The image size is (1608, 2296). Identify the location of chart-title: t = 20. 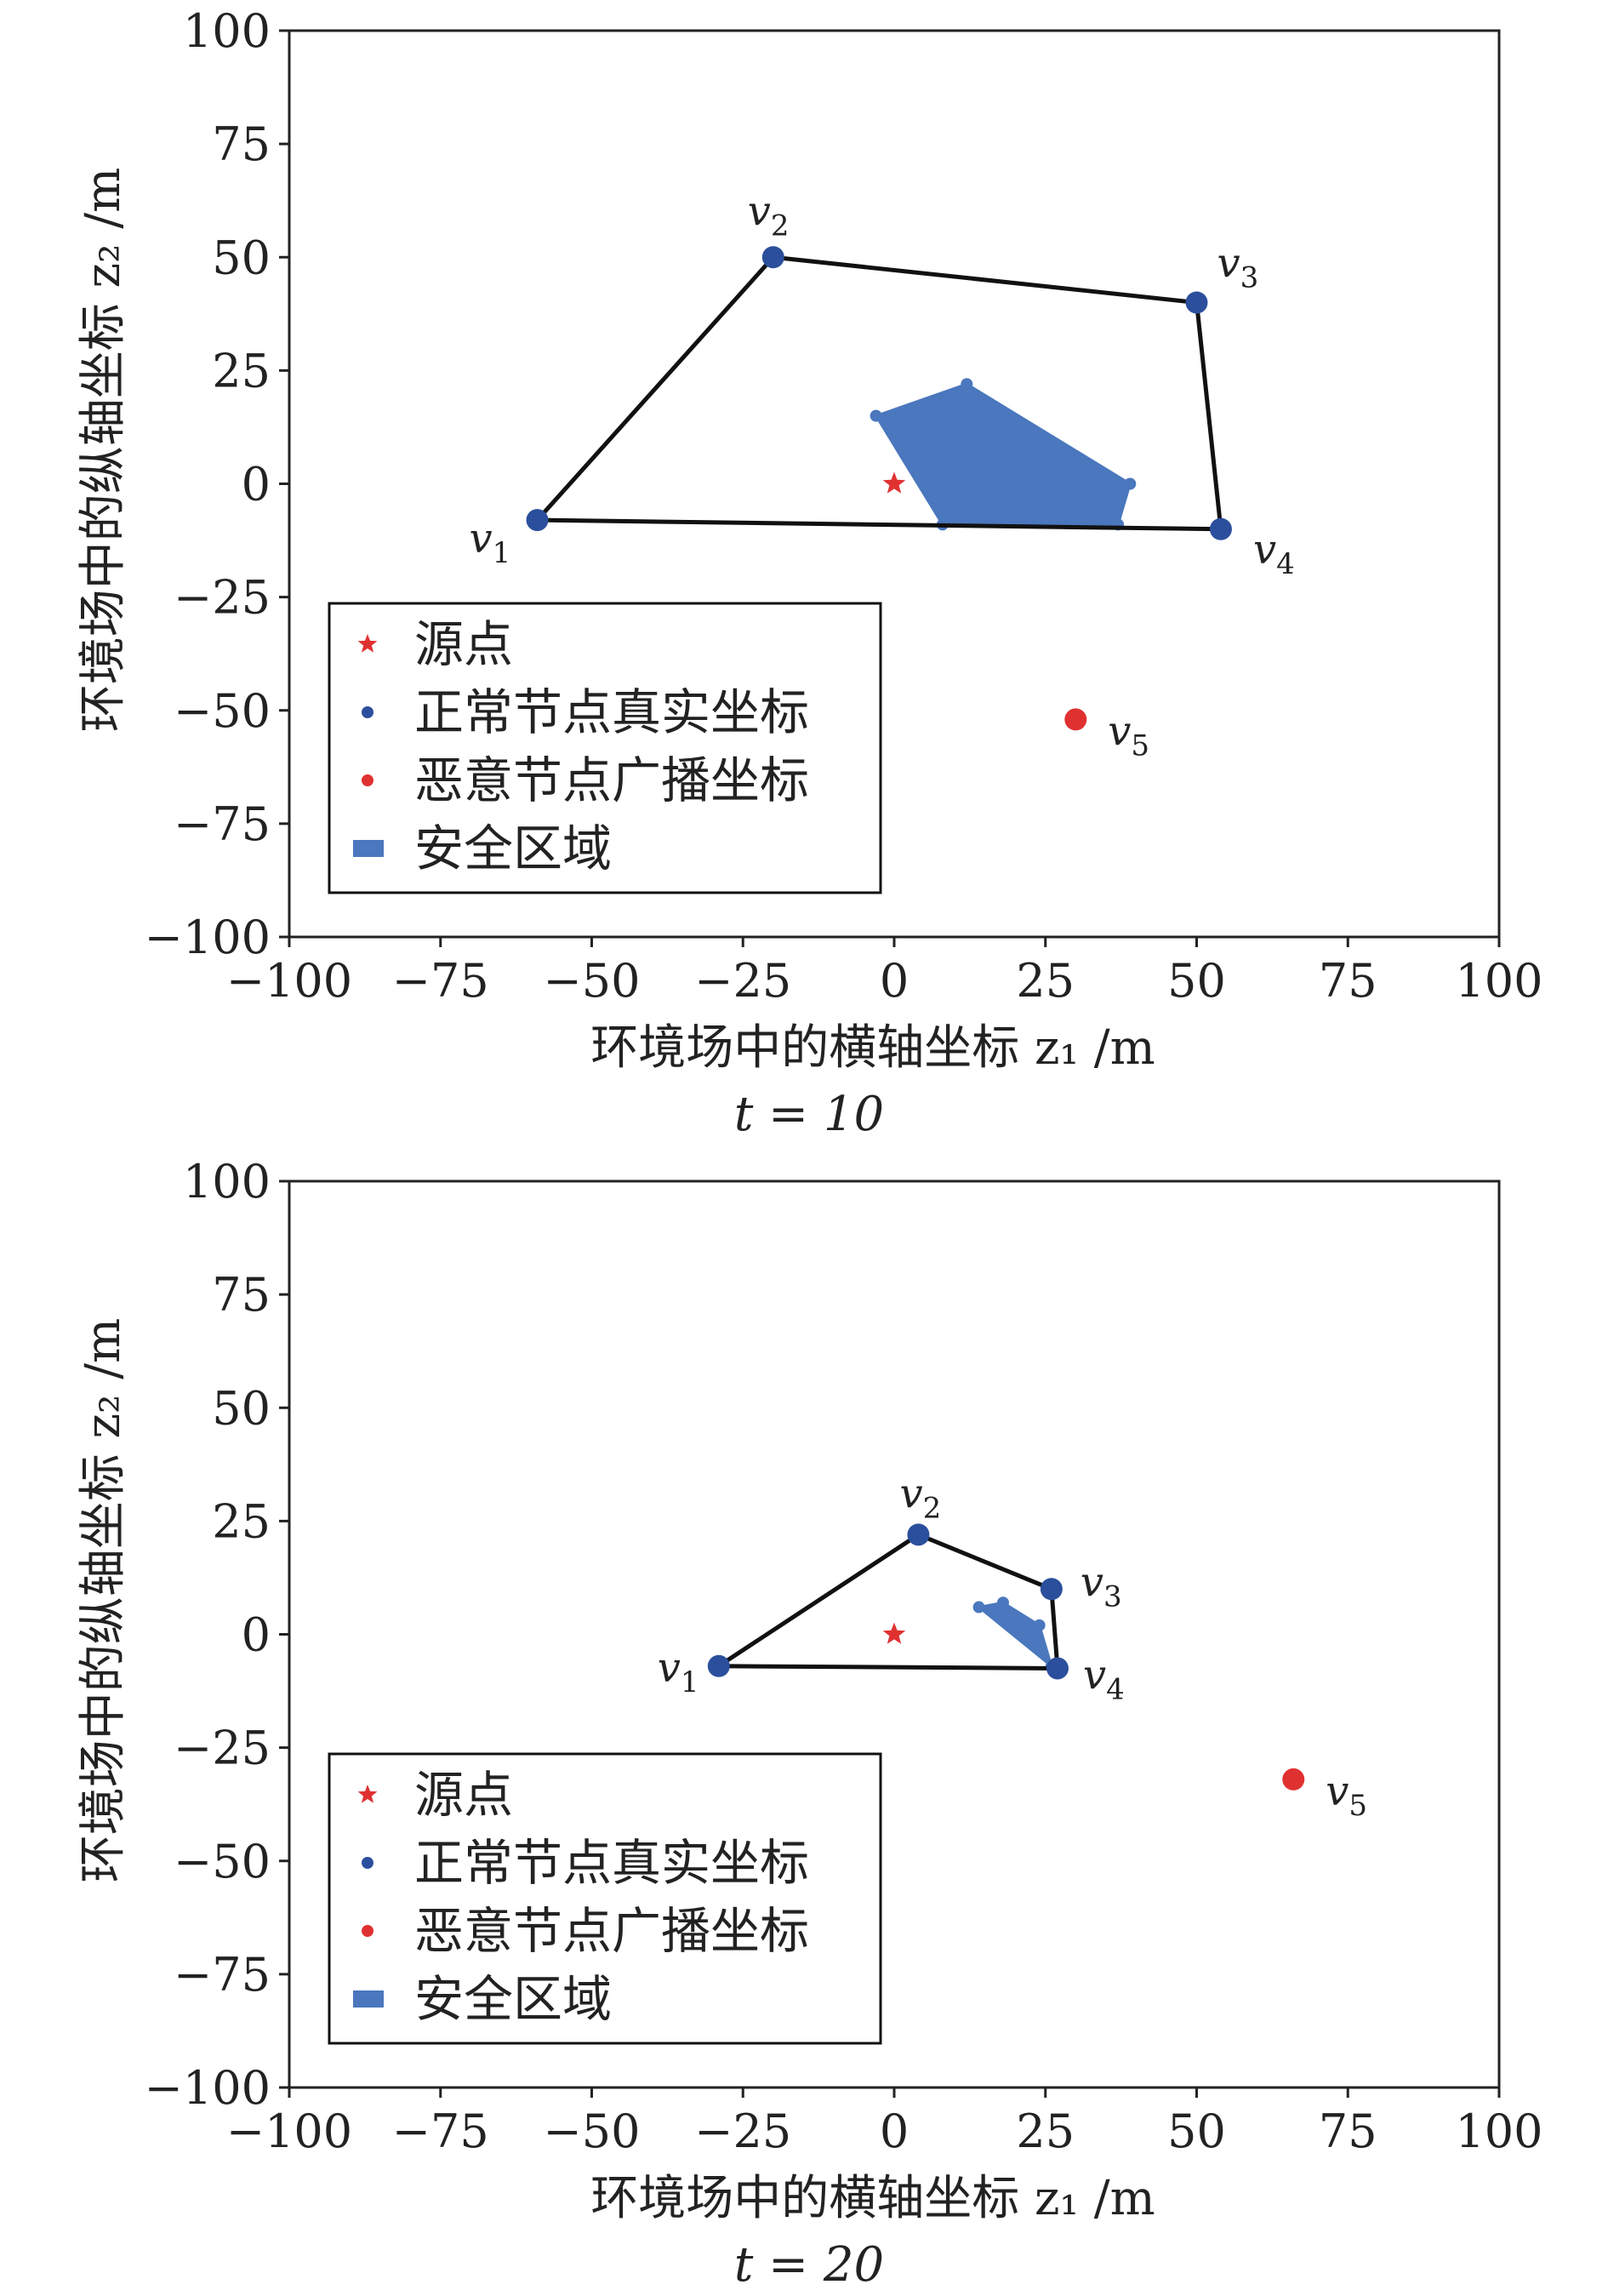
(809, 2265).